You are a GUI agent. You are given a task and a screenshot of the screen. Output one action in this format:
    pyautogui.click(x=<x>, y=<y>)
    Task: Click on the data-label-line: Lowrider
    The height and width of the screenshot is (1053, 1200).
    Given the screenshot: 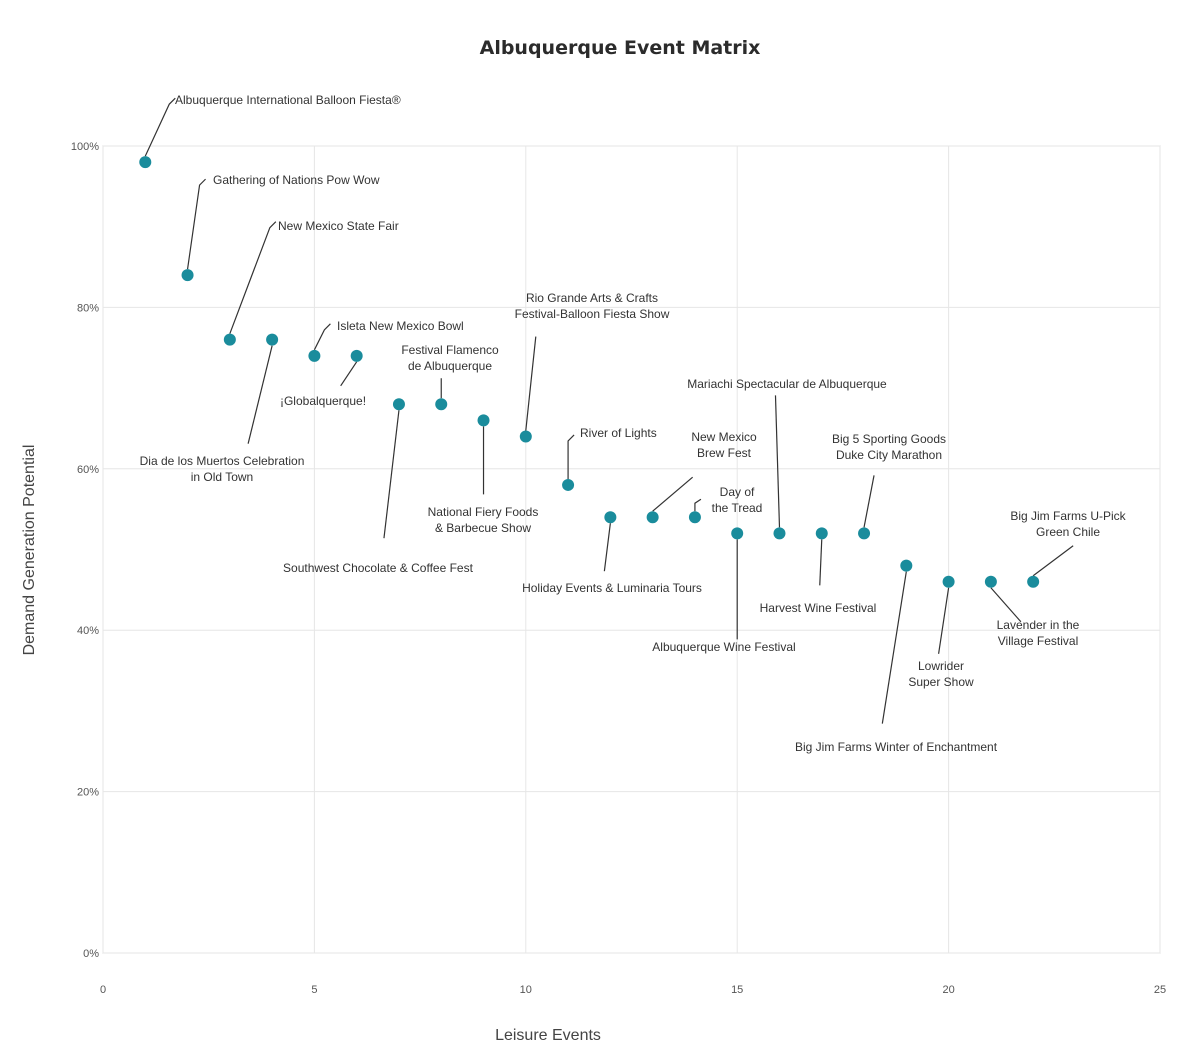 What is the action you would take?
    pyautogui.click(x=941, y=666)
    